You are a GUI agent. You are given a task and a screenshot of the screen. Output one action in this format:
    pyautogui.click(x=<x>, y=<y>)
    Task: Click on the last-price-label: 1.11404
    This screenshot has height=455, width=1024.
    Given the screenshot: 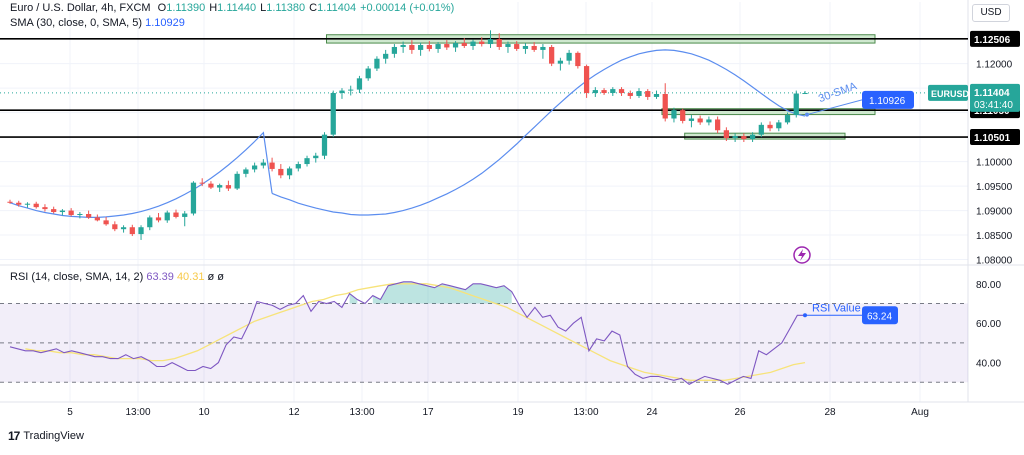 What is the action you would take?
    pyautogui.click(x=992, y=93)
    